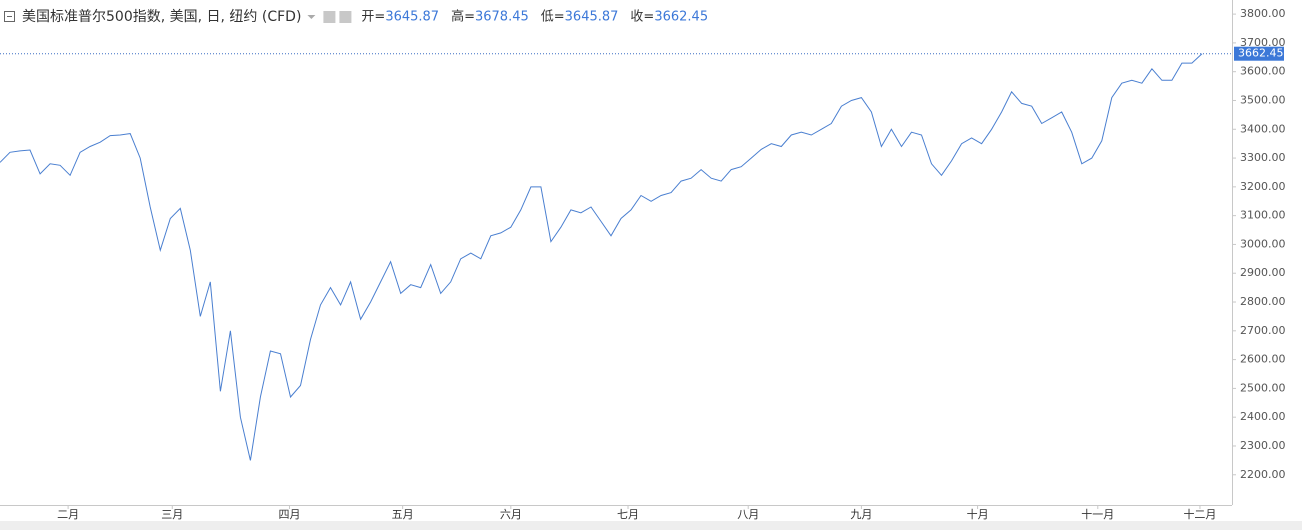 This screenshot has width=1302, height=530. Describe the element at coordinates (311, 17) in the screenshot. I see `dropdown-icon` at that location.